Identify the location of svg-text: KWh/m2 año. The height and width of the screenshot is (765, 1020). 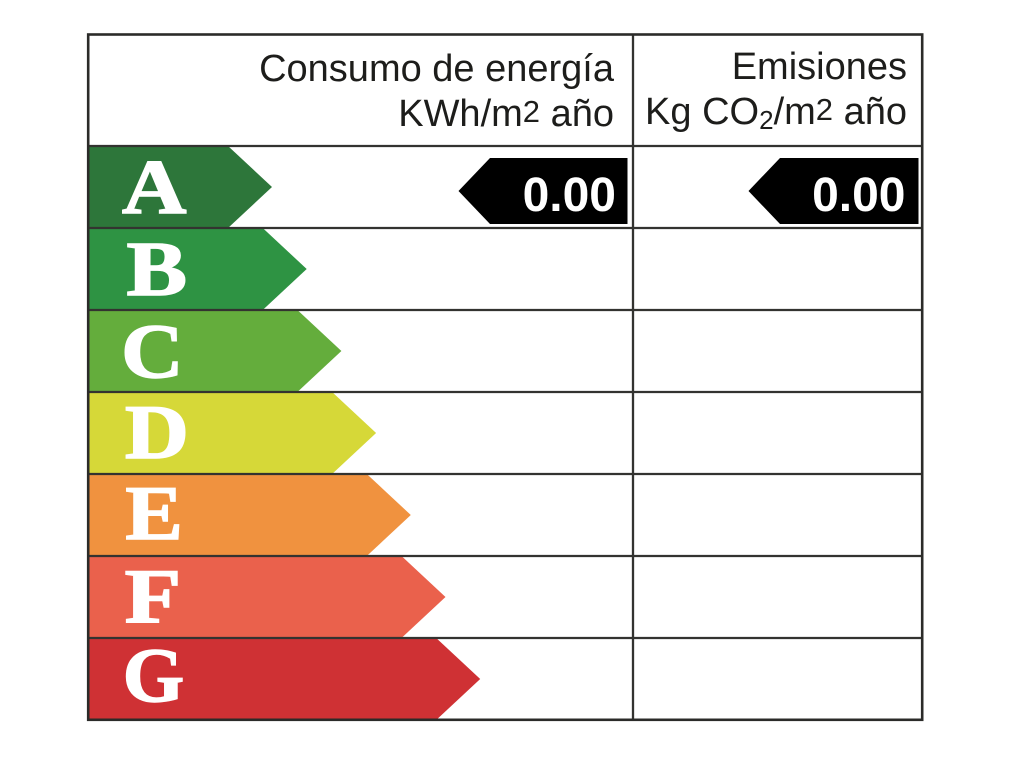
(506, 114).